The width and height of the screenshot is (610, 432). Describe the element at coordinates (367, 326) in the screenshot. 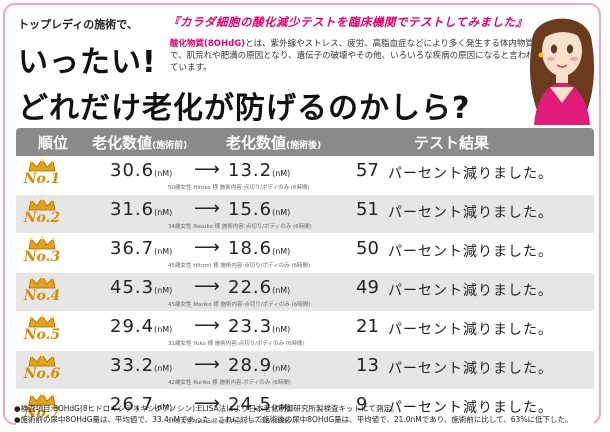

I see `percent-value: 21` at that location.